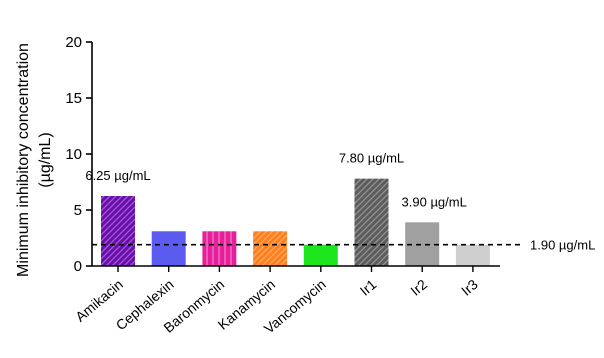  I want to click on bar-ir3, so click(472, 255).